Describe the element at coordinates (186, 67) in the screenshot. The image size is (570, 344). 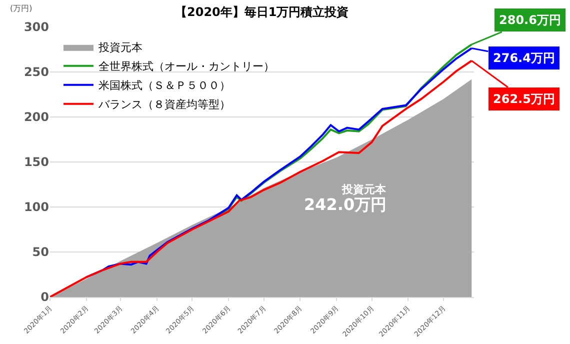
I see `legend-label: 全世界株式（オール・カントリー）` at that location.